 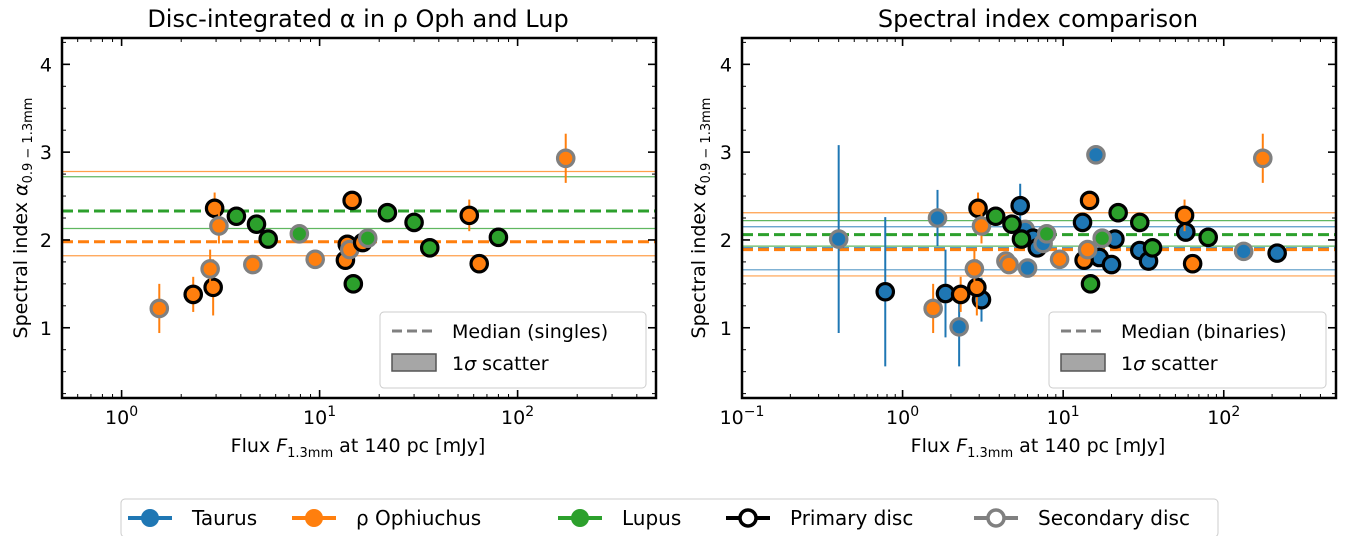 I want to click on y-tick-label: 2, so click(x=46, y=241).